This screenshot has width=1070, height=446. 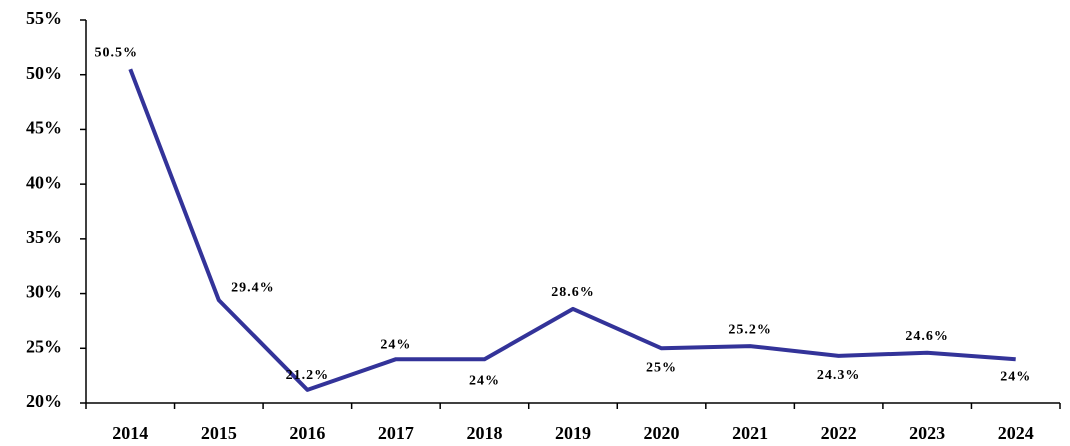 What do you see at coordinates (44, 237) in the screenshot?
I see `y-tick-label: 35%` at bounding box center [44, 237].